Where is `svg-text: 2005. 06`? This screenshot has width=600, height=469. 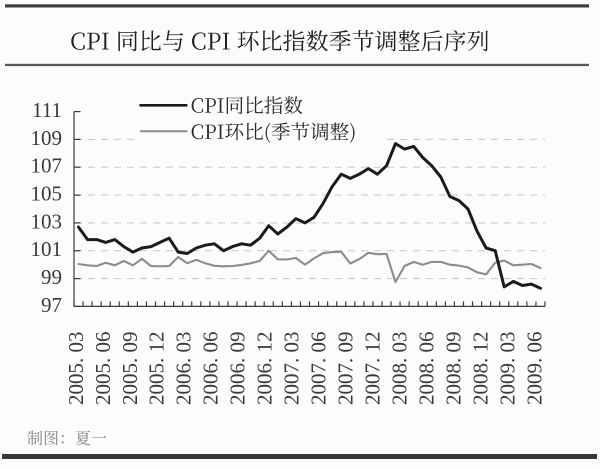
svg-text: 2005. 06 is located at coordinates (103, 369).